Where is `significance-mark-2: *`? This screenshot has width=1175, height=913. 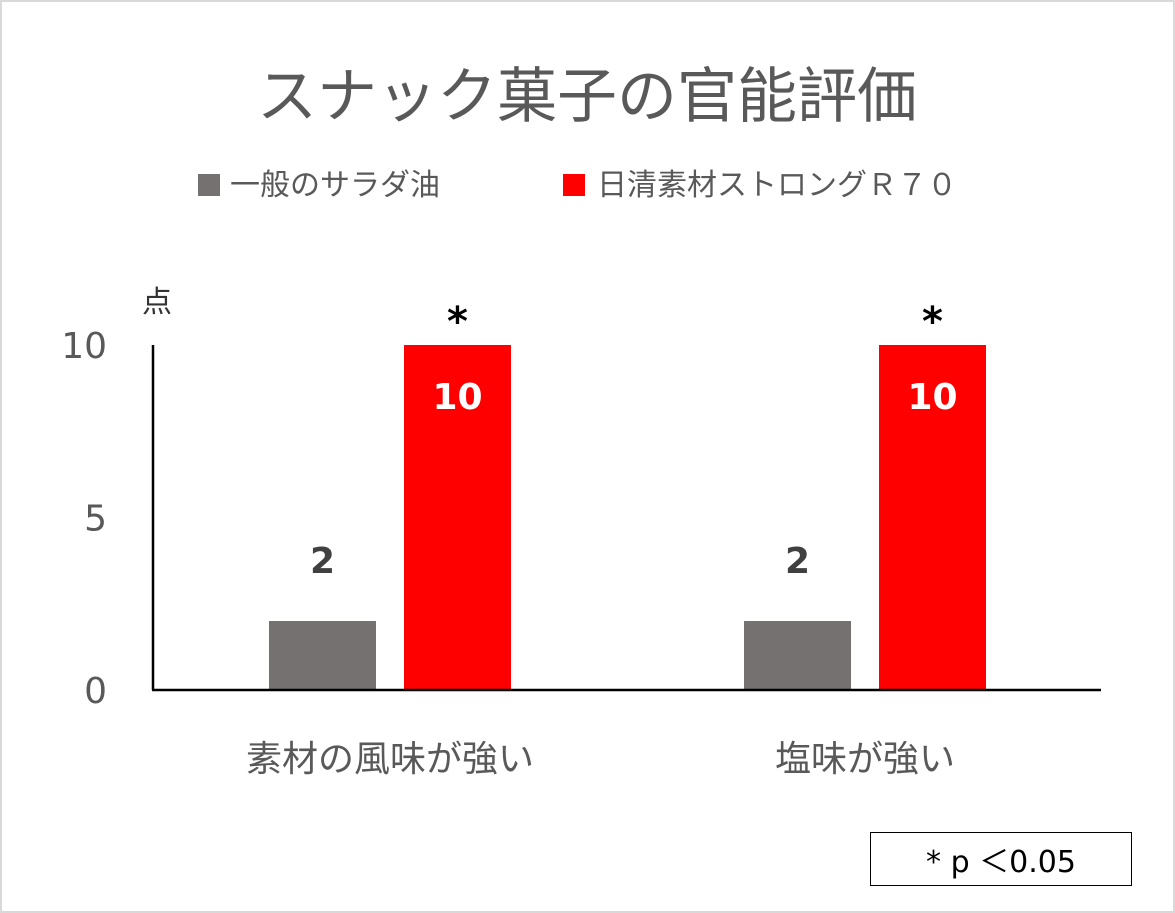
significance-mark-2: * is located at coordinates (932, 322).